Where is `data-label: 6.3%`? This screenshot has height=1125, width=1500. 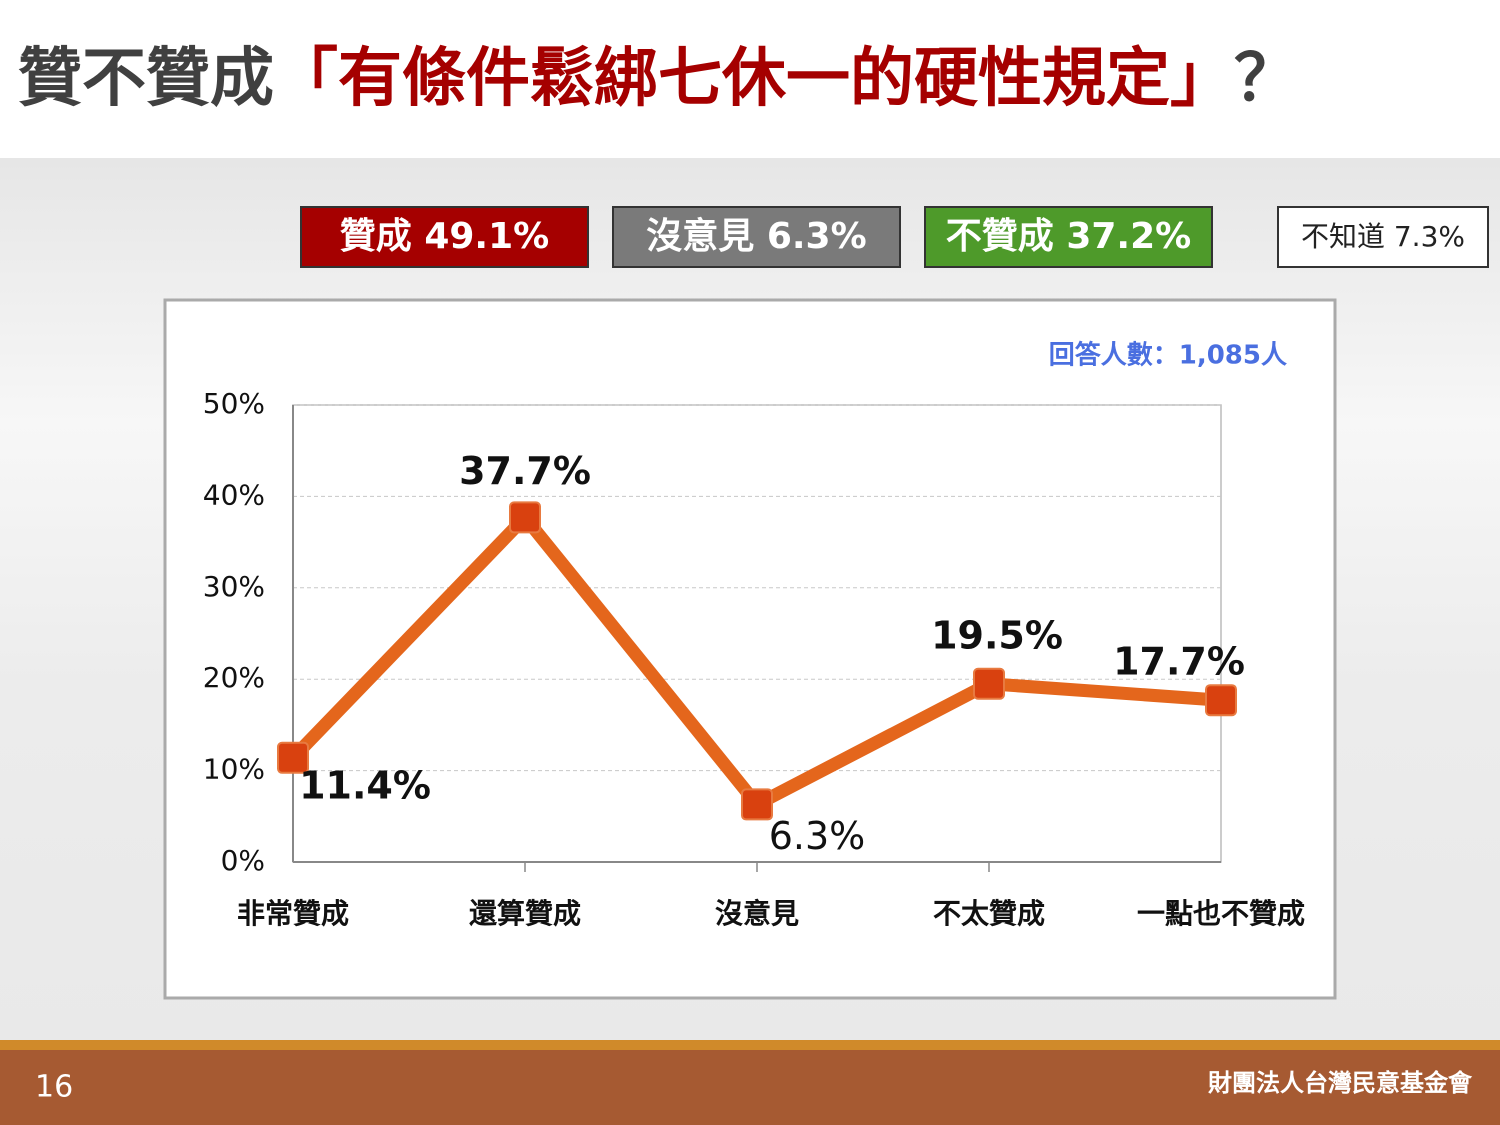
data-label: 6.3% is located at coordinates (817, 836).